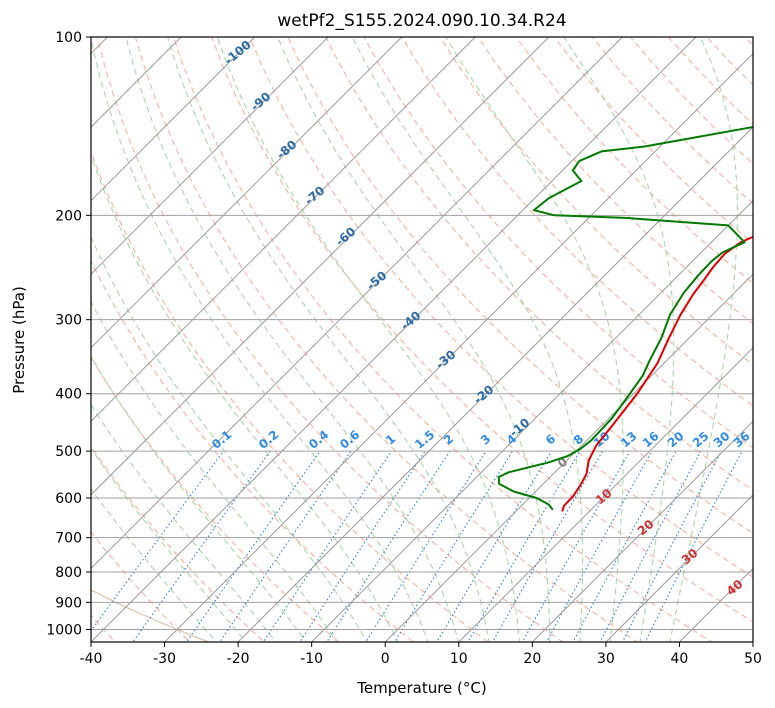 This screenshot has width=775, height=708. Describe the element at coordinates (753, 659) in the screenshot. I see `x-tick-label: 50` at that location.